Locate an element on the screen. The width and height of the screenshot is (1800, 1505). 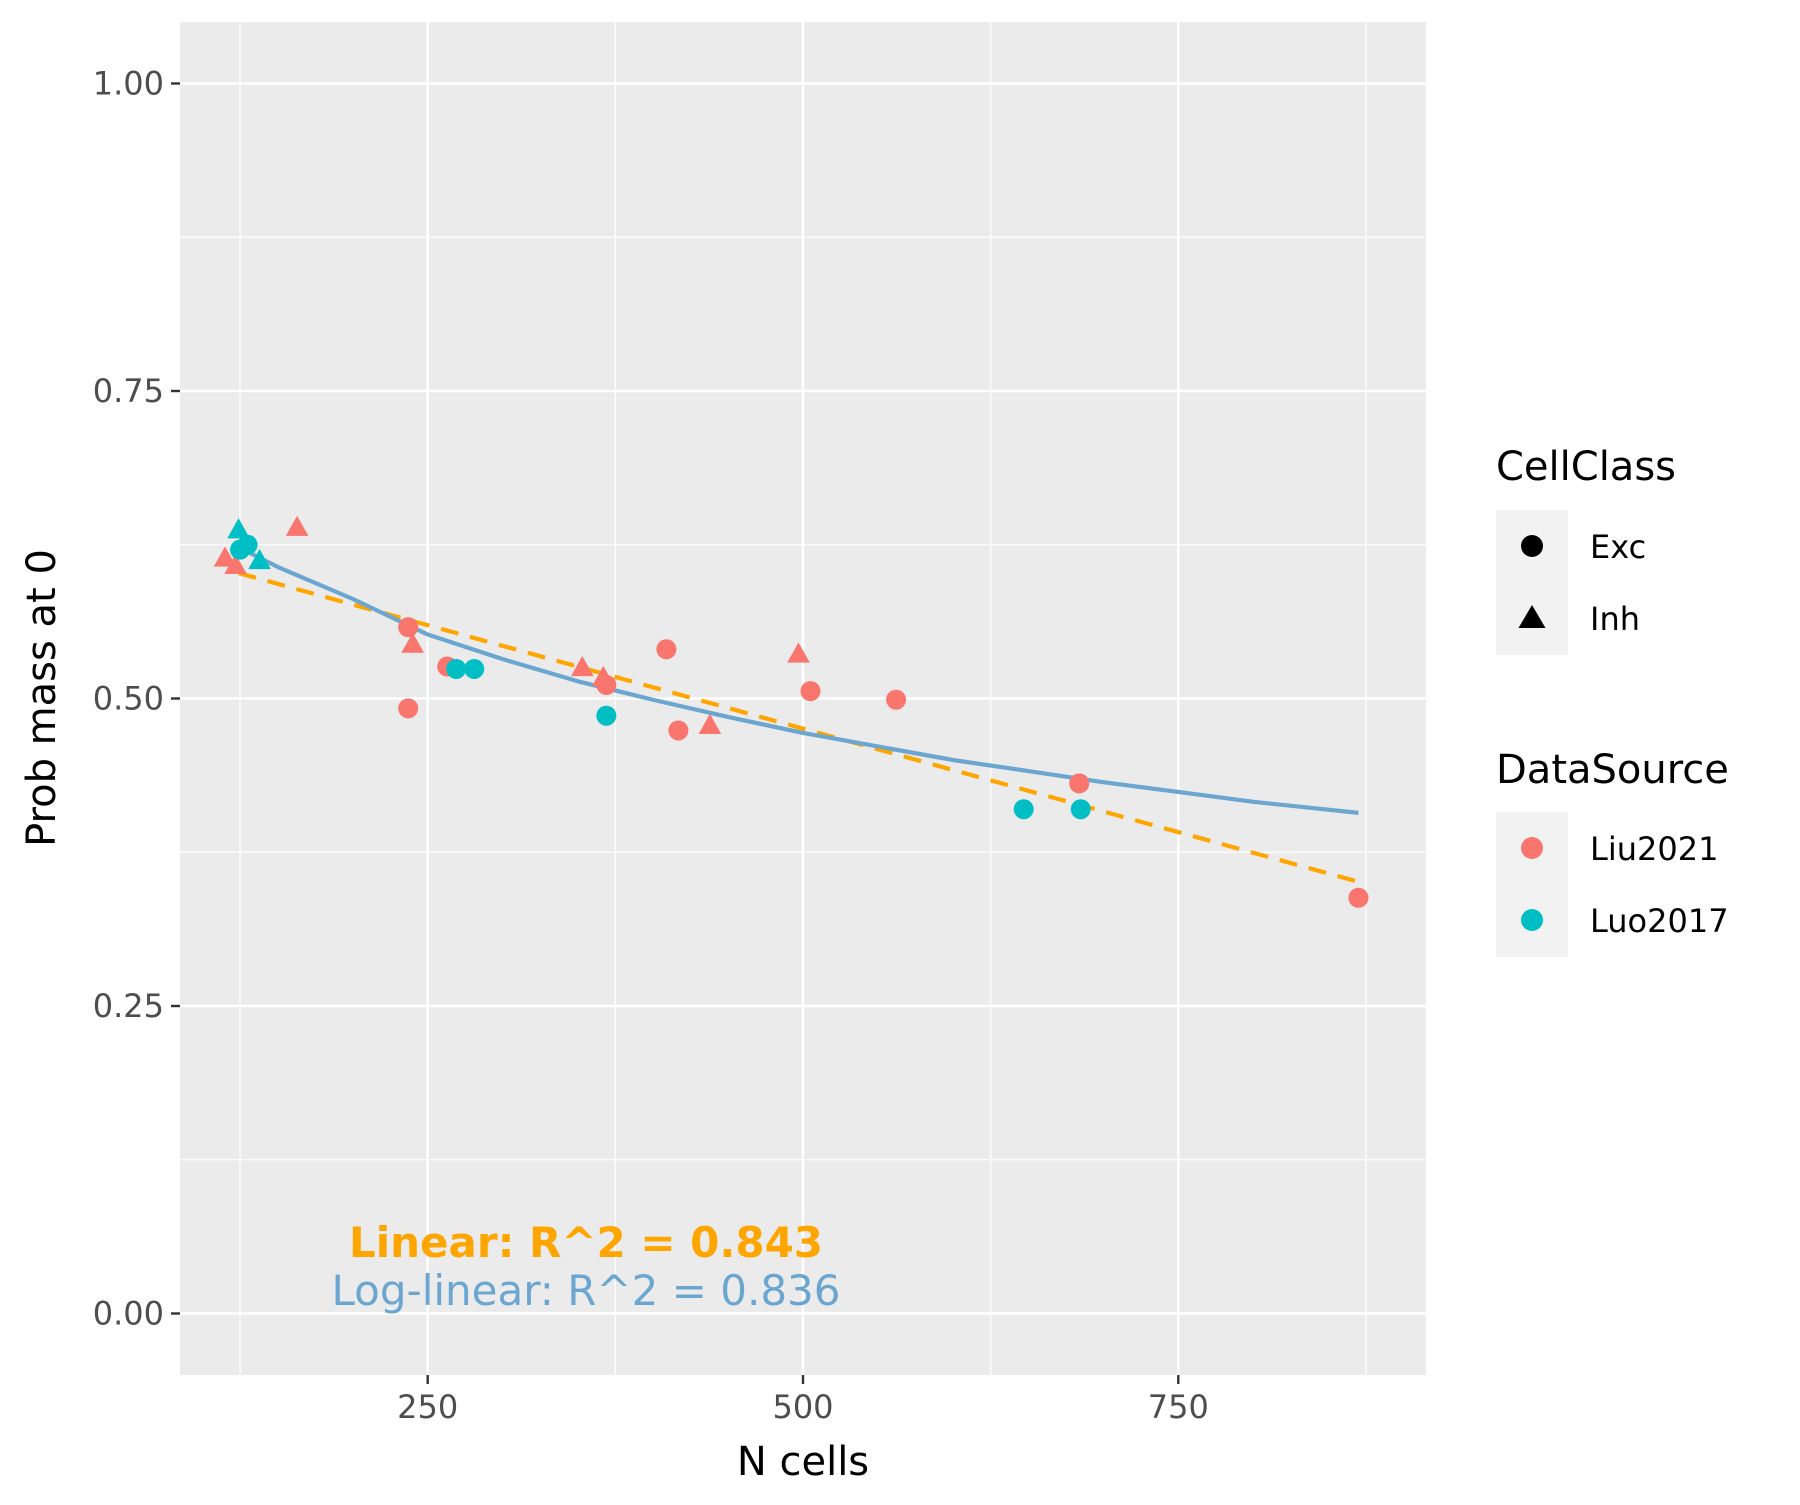
legend-label-inh: Inh is located at coordinates (1615, 619).